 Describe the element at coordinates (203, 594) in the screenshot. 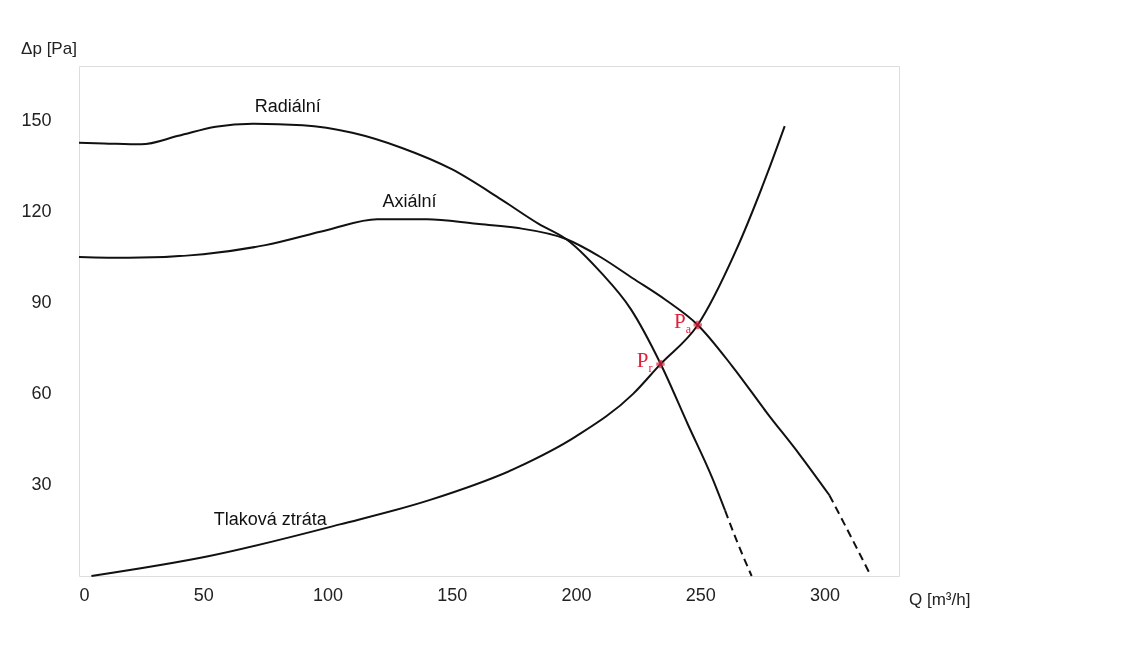

I see `x-tick-label: 50` at that location.